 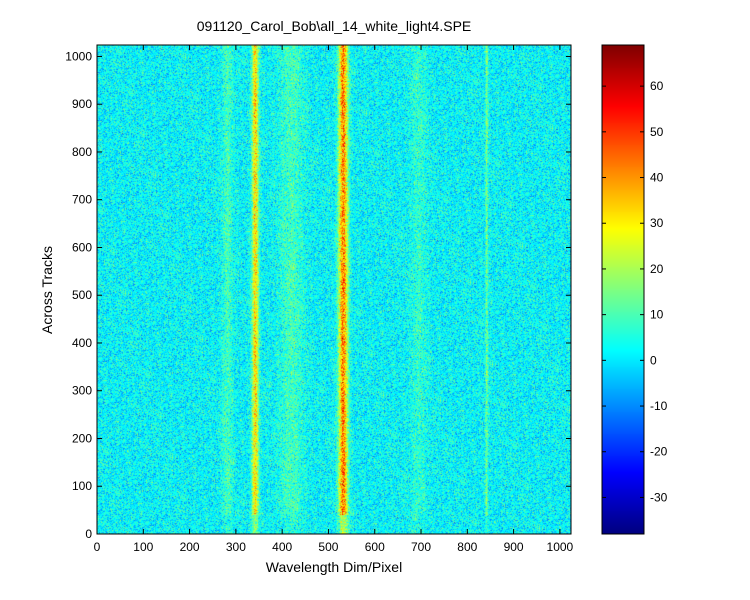 What do you see at coordinates (657, 223) in the screenshot?
I see `colorbar-tick-label: 30` at bounding box center [657, 223].